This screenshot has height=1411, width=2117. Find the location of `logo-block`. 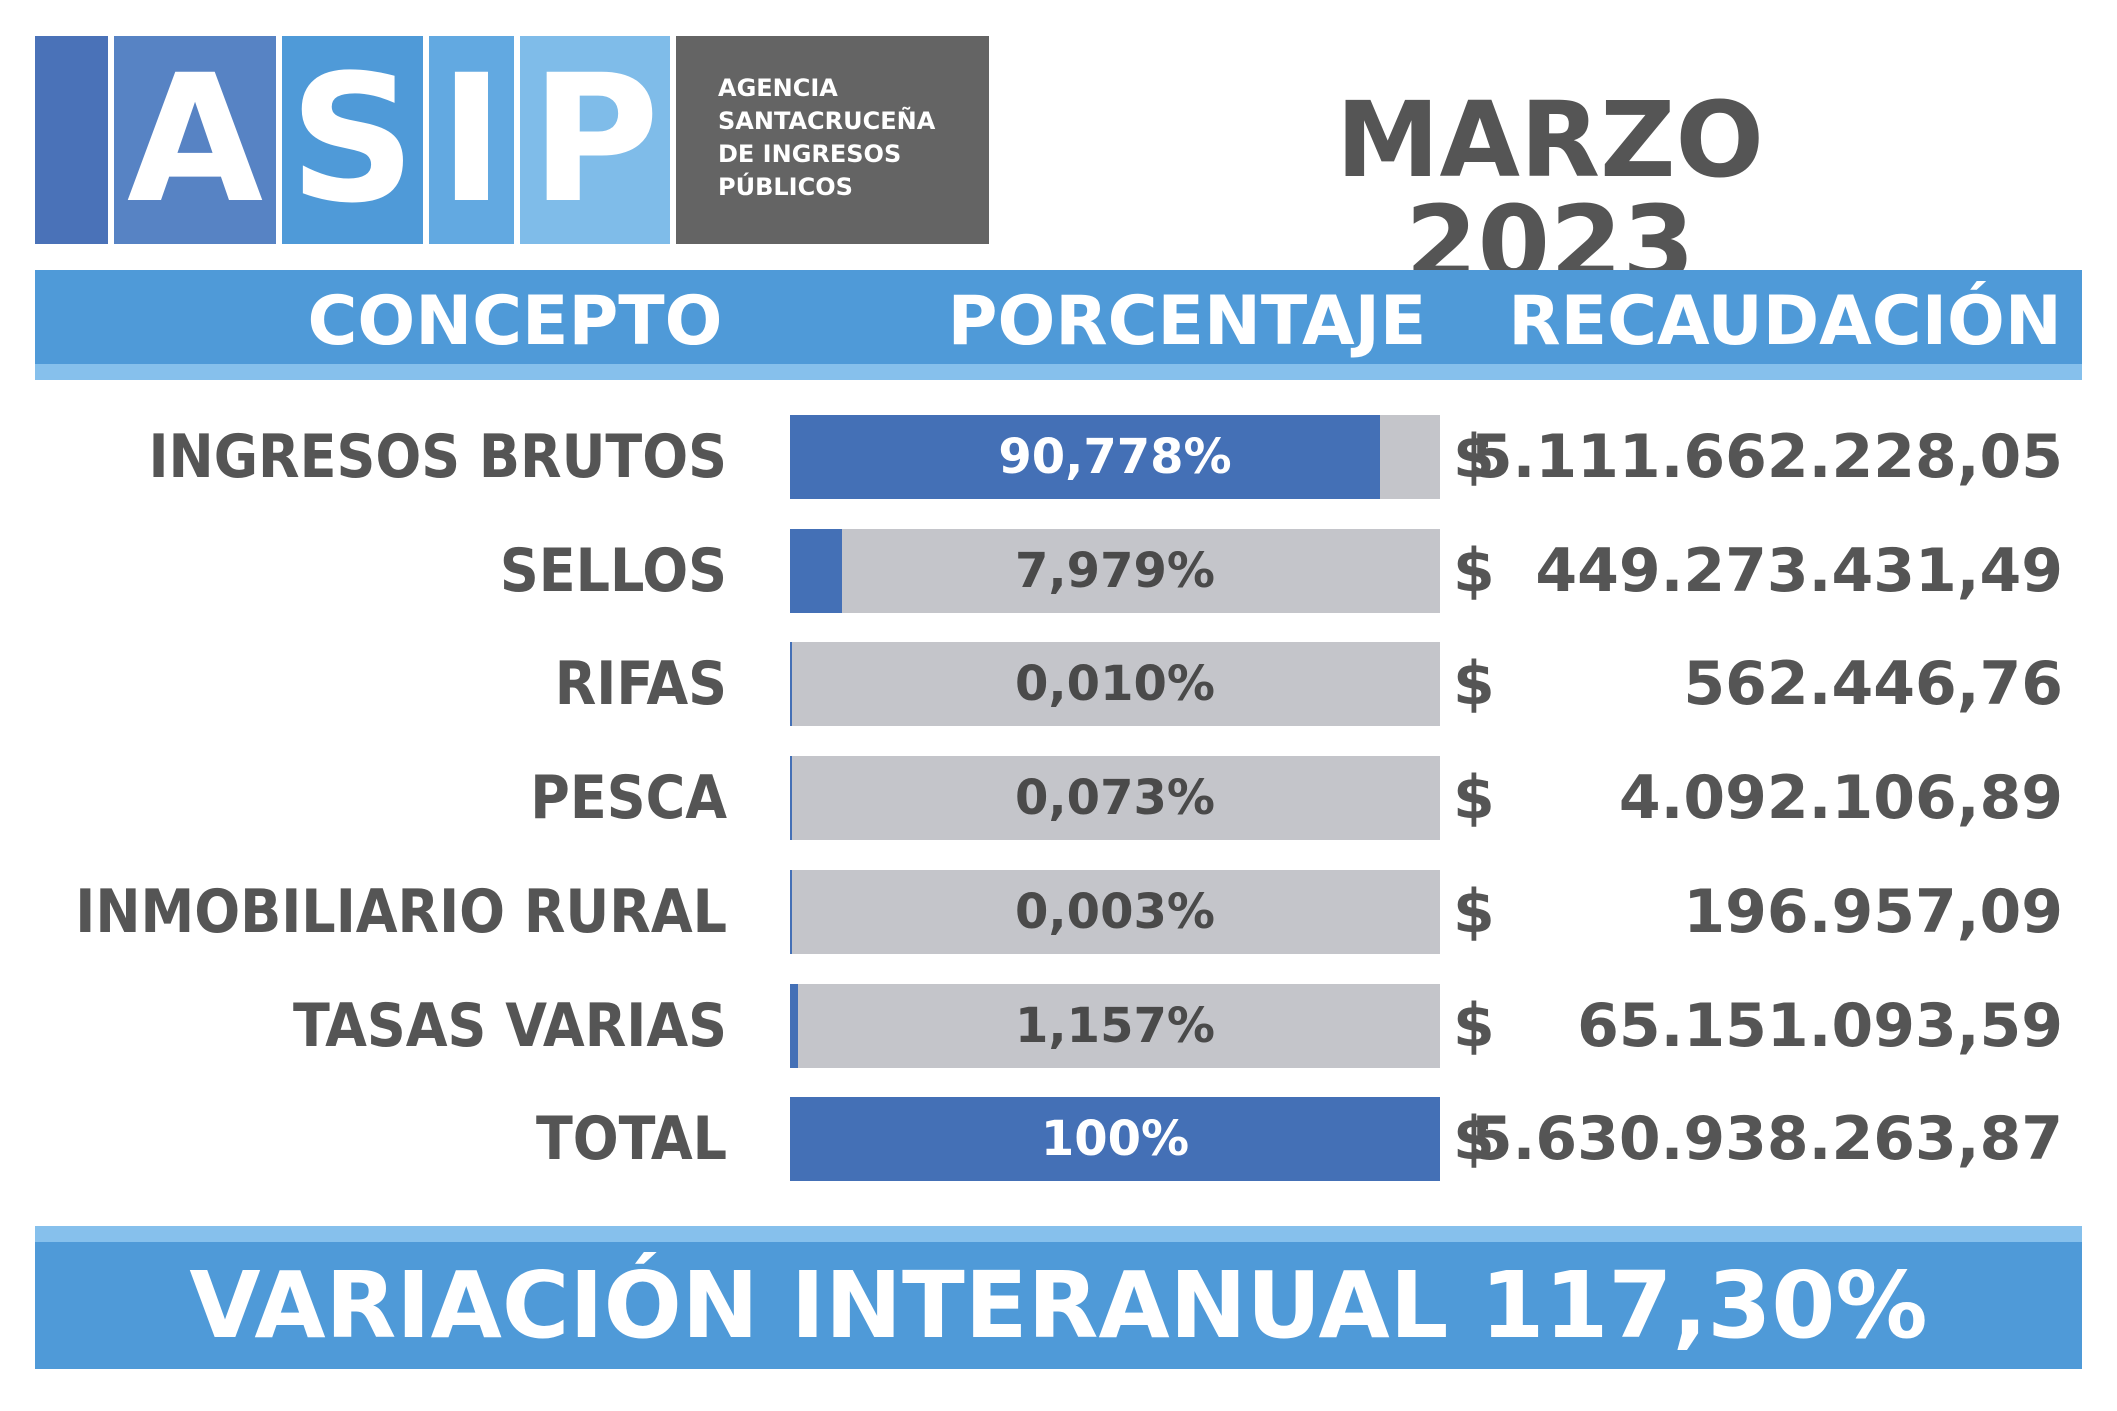

logo-block is located at coordinates (71, 140).